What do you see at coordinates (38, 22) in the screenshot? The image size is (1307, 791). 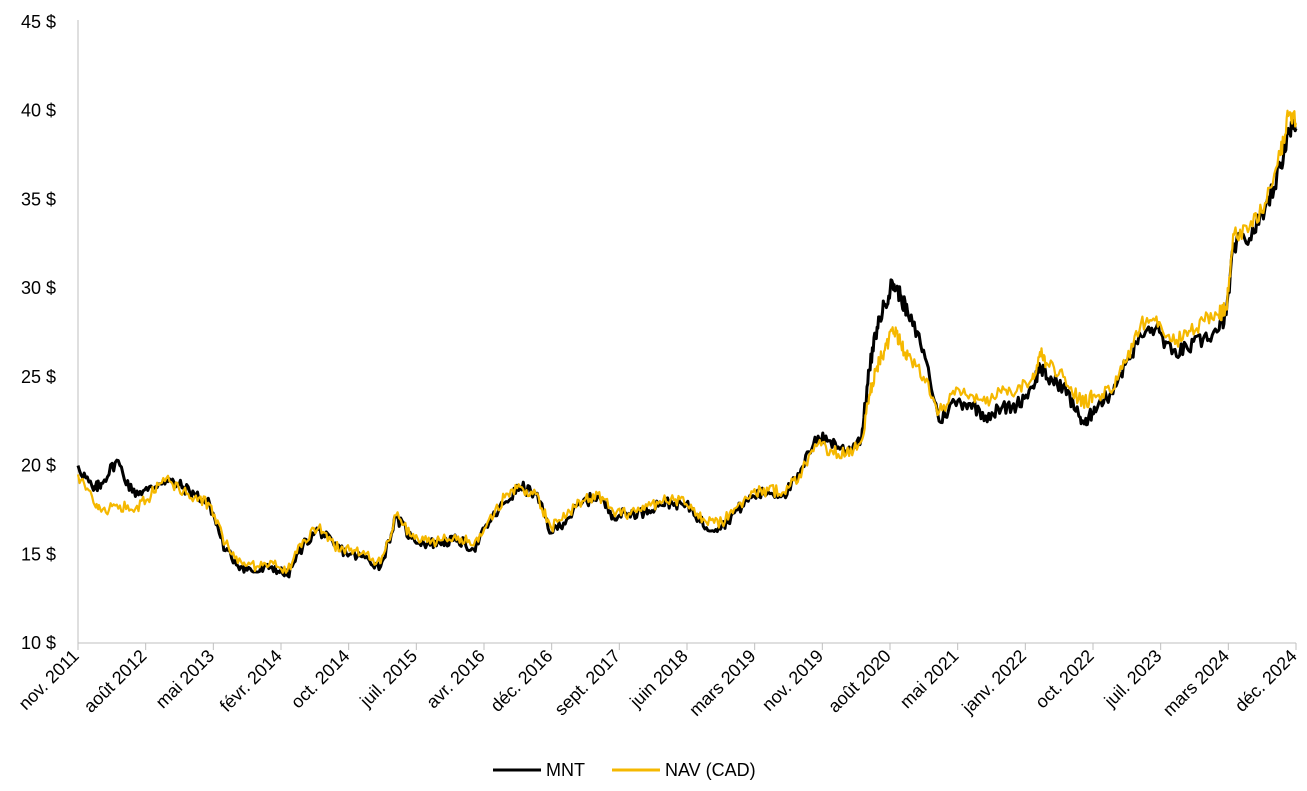 I see `y-tick-label: 45 $` at bounding box center [38, 22].